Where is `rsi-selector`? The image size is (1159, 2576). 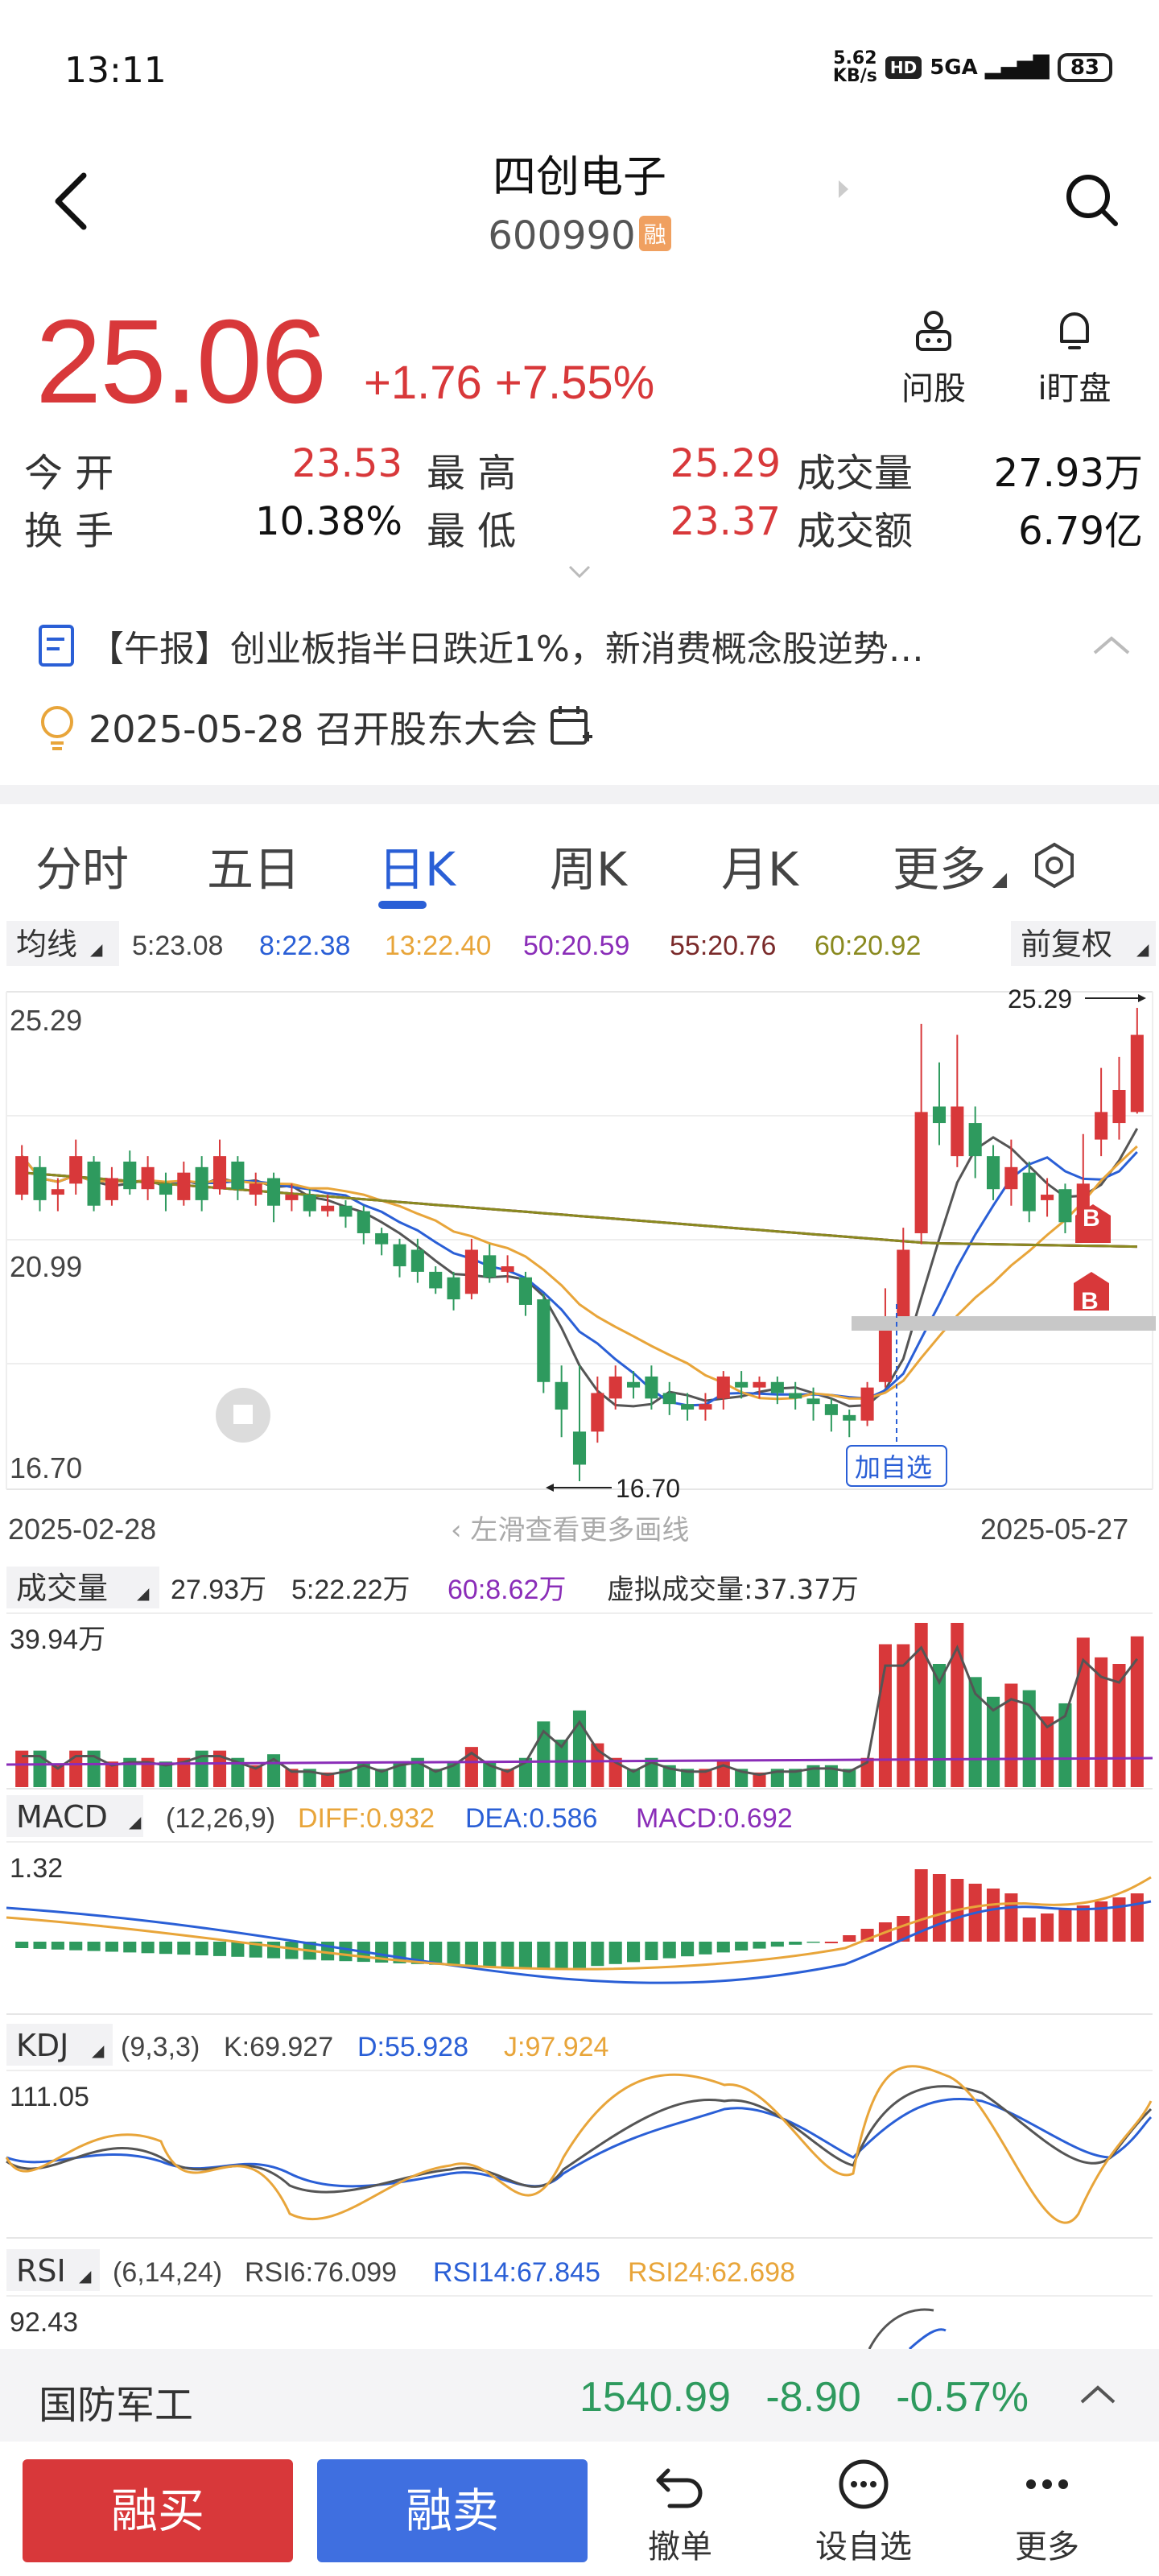
rsi-selector is located at coordinates (53, 2270).